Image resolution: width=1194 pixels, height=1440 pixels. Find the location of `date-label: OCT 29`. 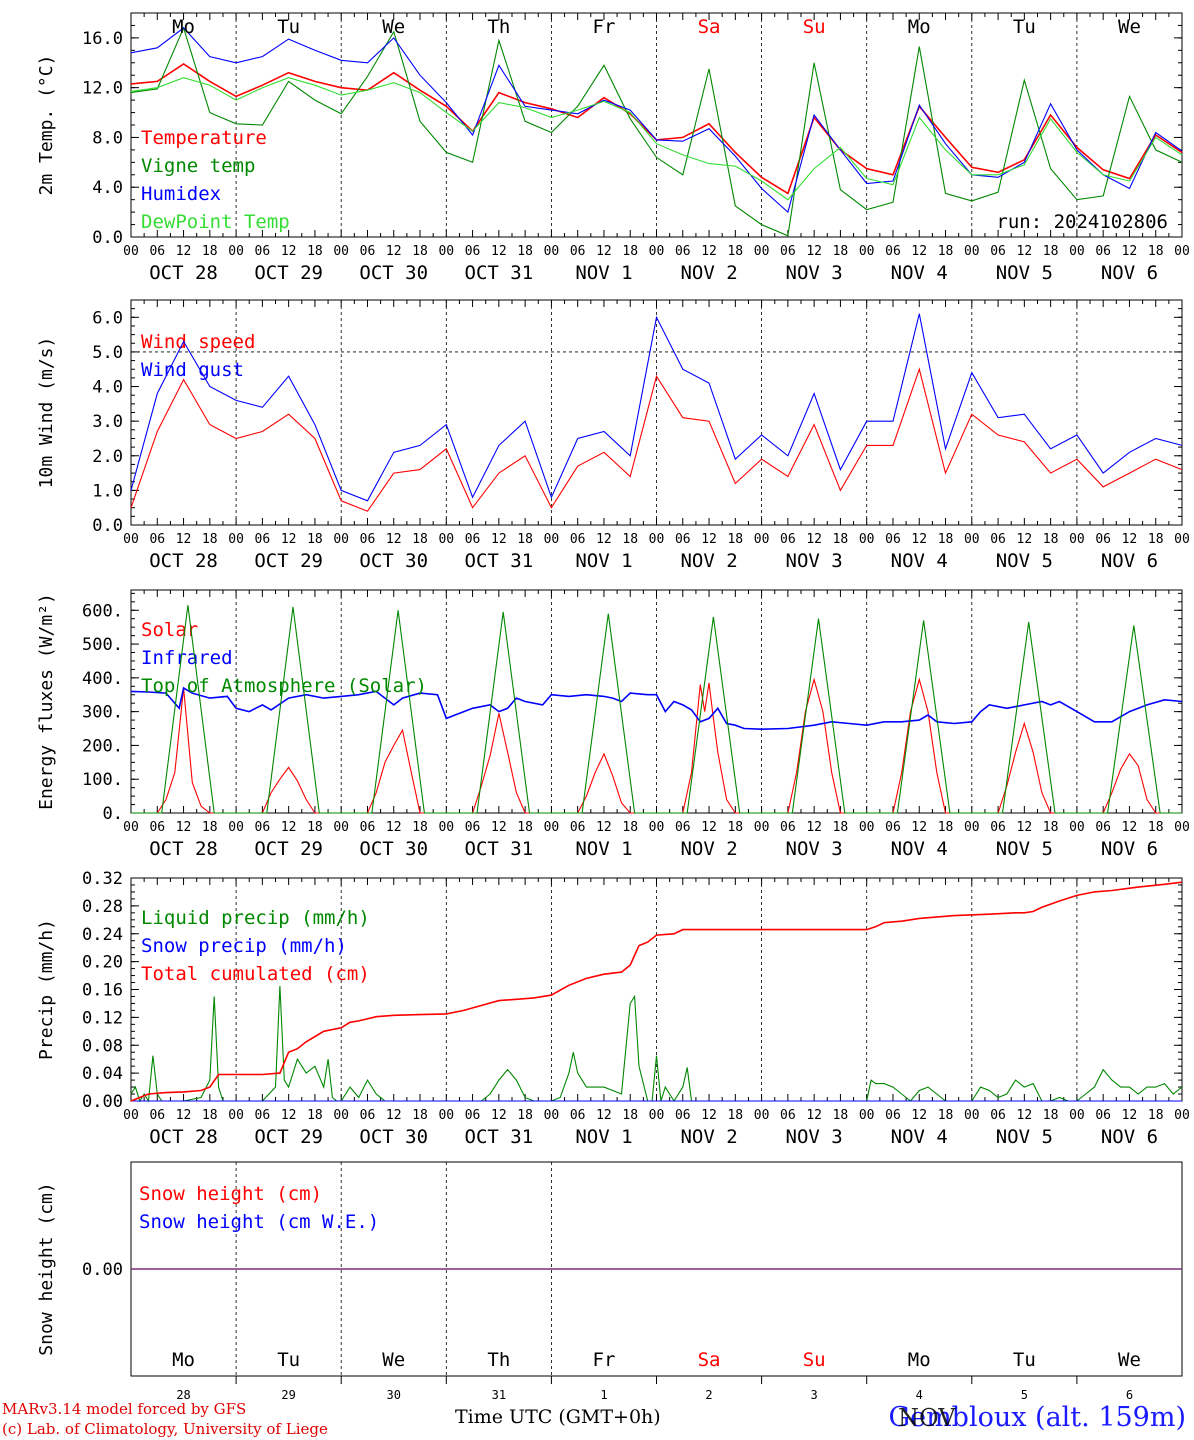

date-label: OCT 29 is located at coordinates (288, 1137).